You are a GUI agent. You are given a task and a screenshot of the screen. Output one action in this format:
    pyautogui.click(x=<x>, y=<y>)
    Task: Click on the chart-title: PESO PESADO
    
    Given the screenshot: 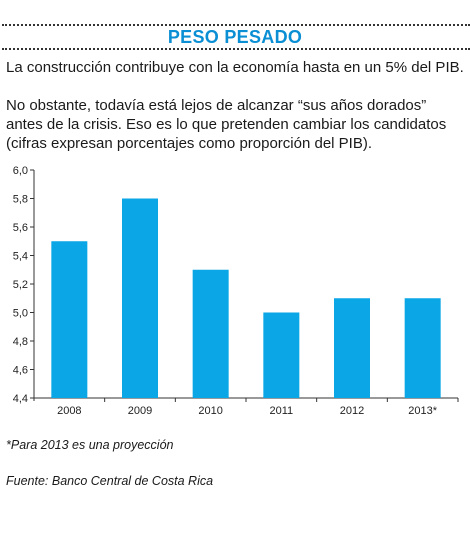 What is the action you would take?
    pyautogui.click(x=235, y=37)
    